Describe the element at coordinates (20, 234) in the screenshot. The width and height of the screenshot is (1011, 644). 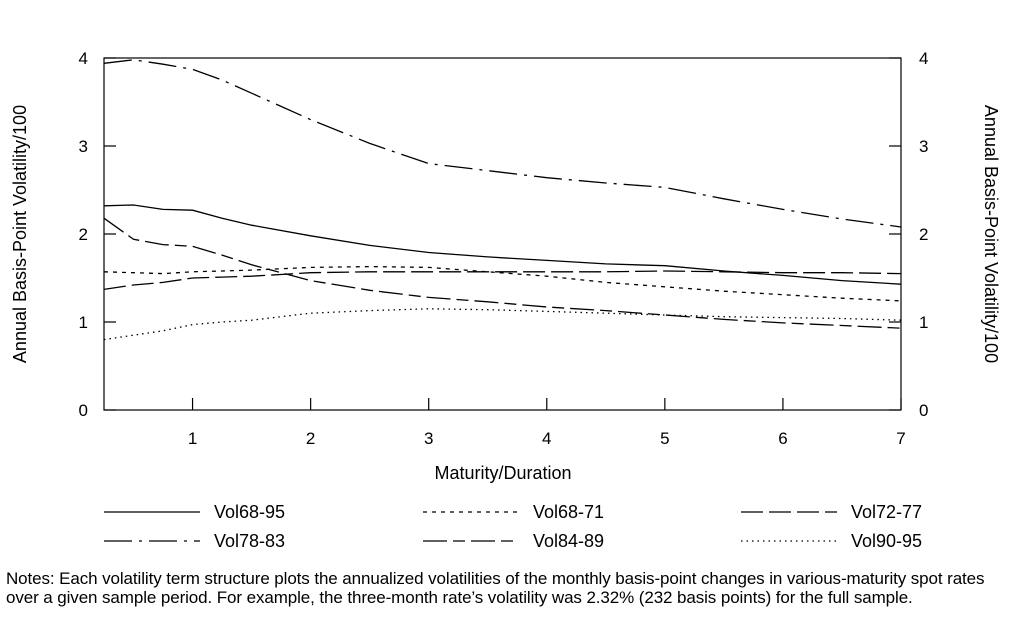
I see `y-axis-title-left: Annual Basis-Point Volatility/100` at that location.